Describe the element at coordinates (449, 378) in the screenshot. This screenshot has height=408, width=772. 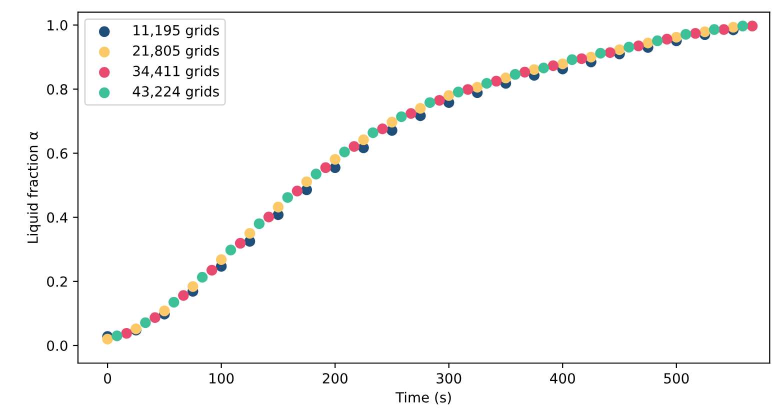
I see `x-tick-label: 300` at that location.